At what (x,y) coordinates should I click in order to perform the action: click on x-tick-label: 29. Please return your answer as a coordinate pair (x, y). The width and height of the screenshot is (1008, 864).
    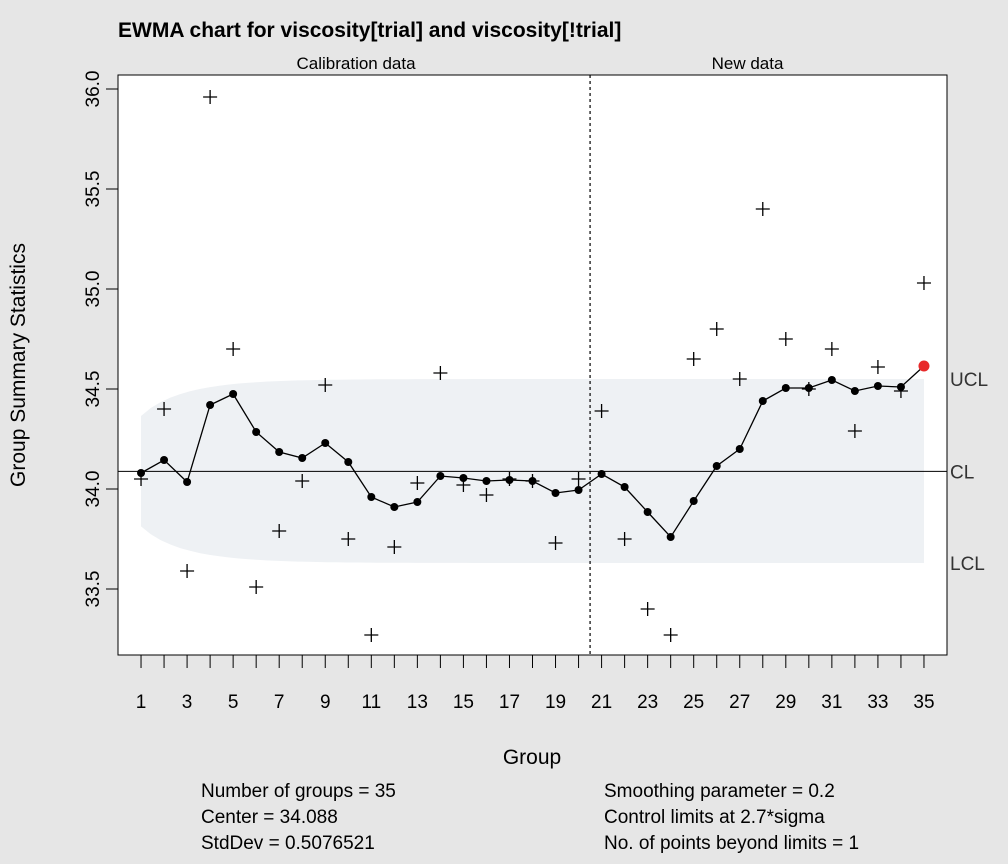
    Looking at the image, I should click on (785, 702).